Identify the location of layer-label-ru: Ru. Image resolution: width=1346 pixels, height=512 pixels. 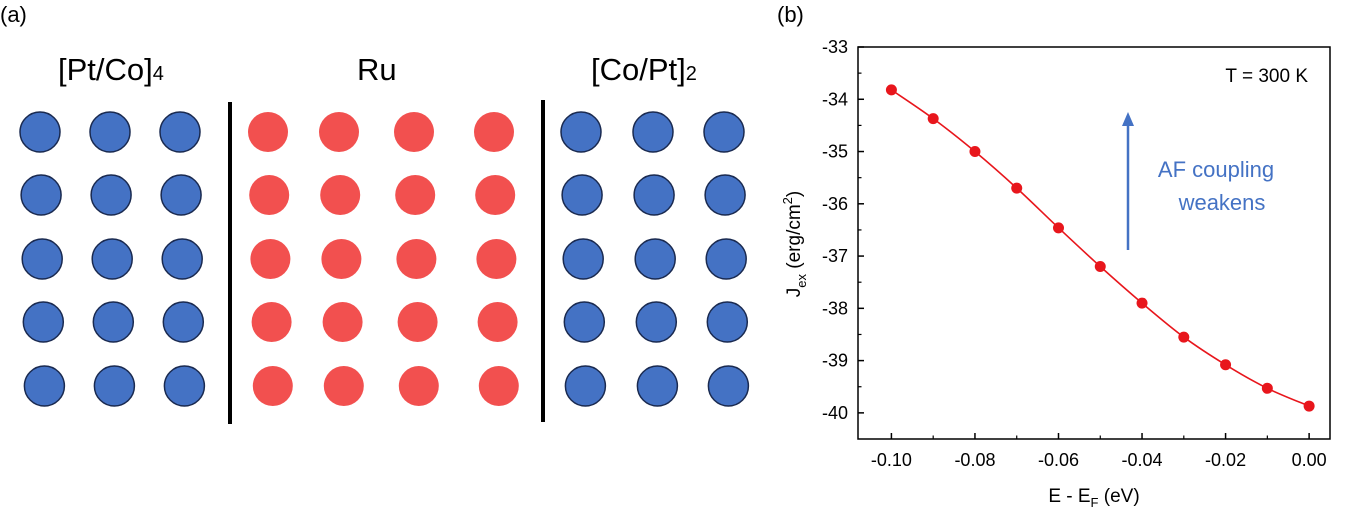
(377, 69).